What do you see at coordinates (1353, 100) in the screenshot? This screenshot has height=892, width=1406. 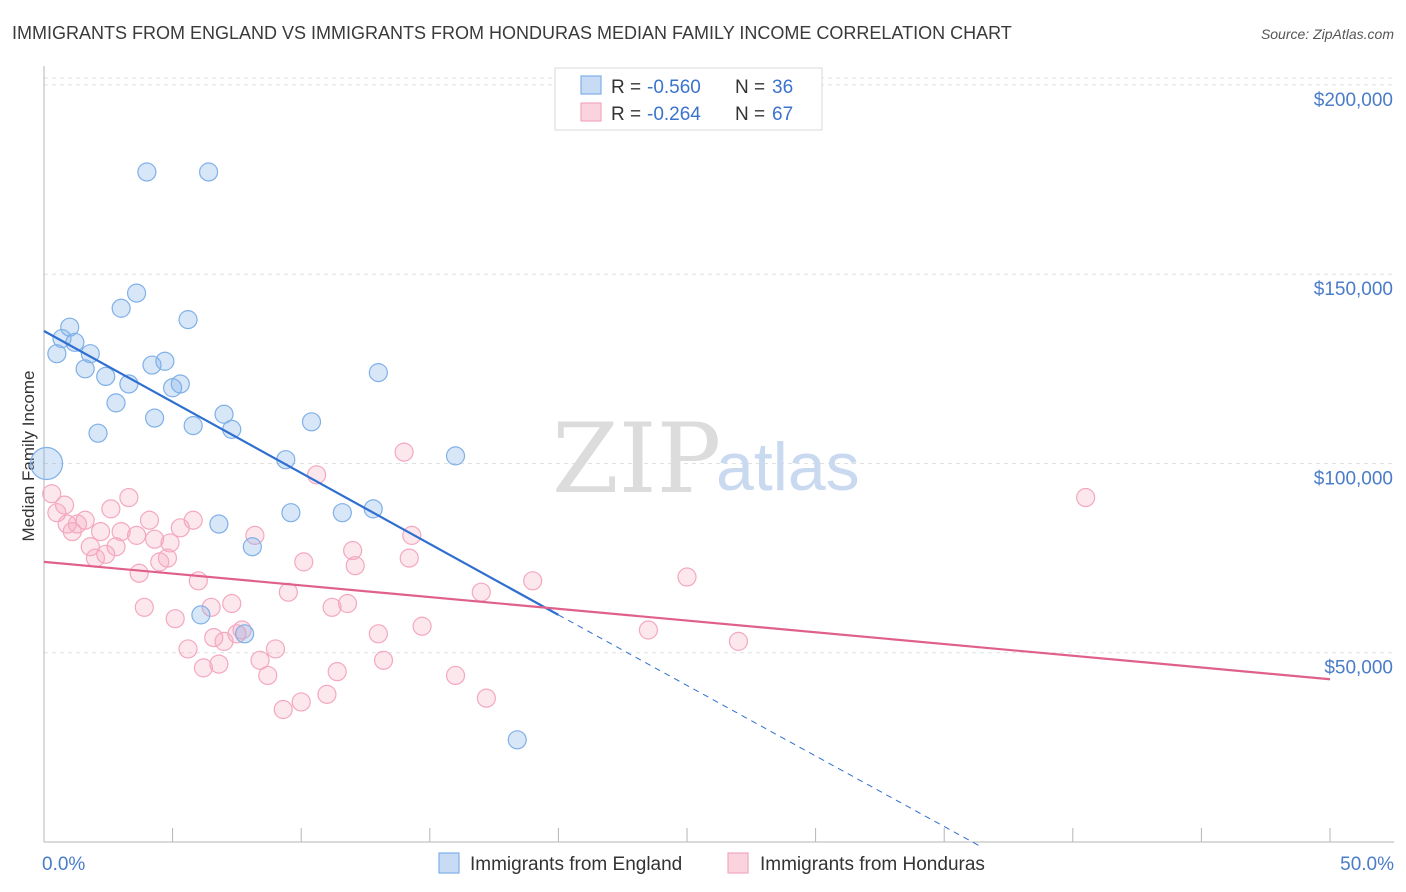 I see `y-tick-label-3: $200,000` at bounding box center [1353, 100].